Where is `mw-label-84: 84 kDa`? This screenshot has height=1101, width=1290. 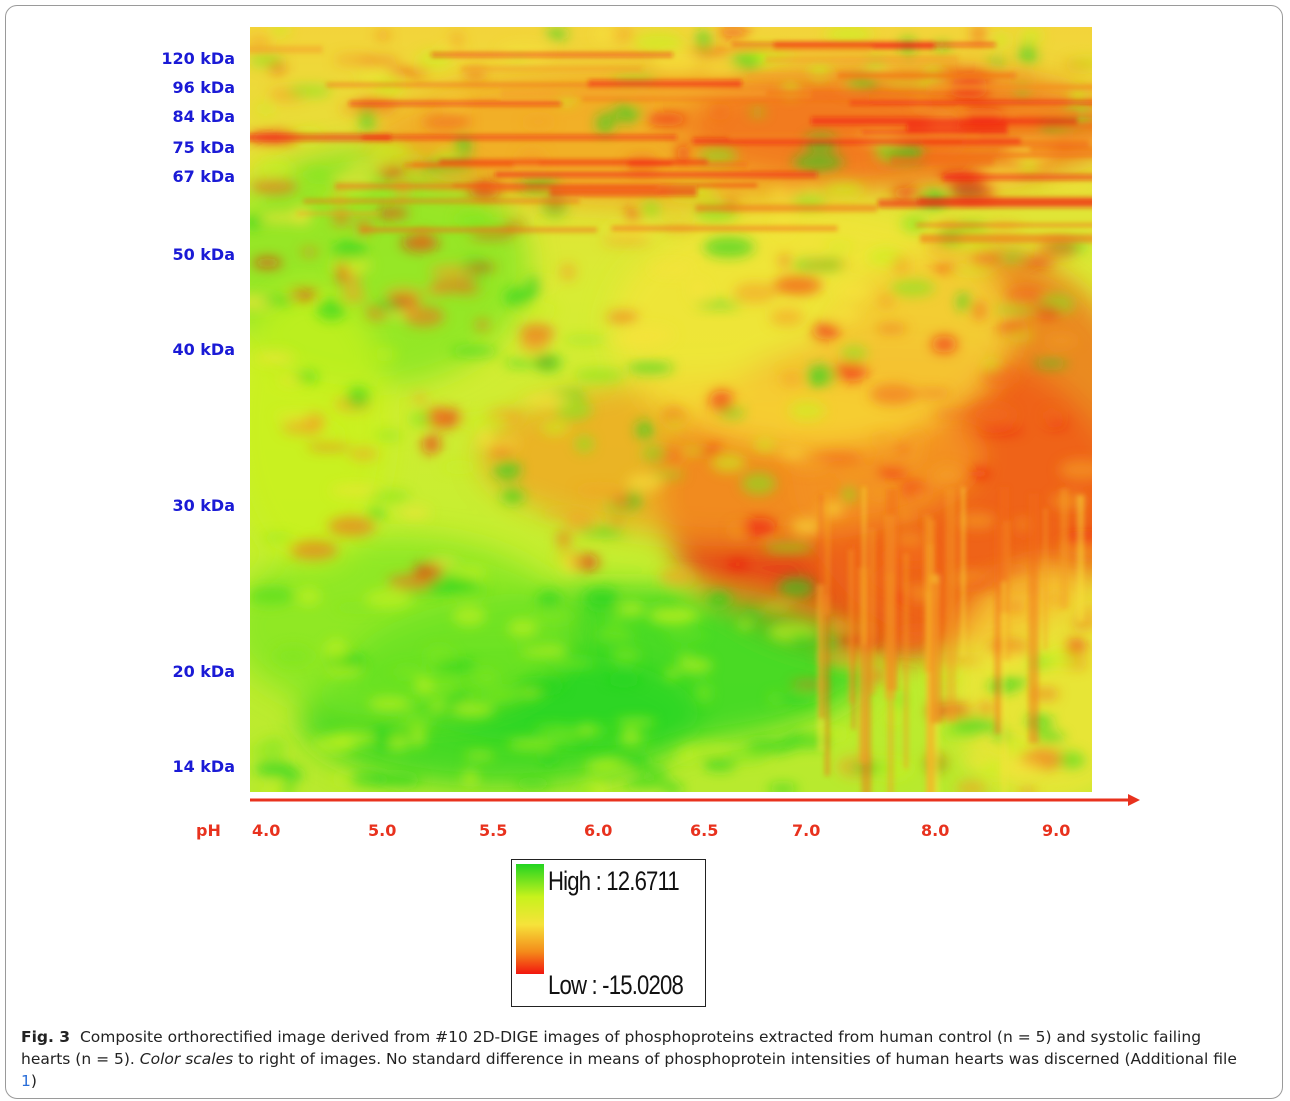 mw-label-84: 84 kDa is located at coordinates (203, 116).